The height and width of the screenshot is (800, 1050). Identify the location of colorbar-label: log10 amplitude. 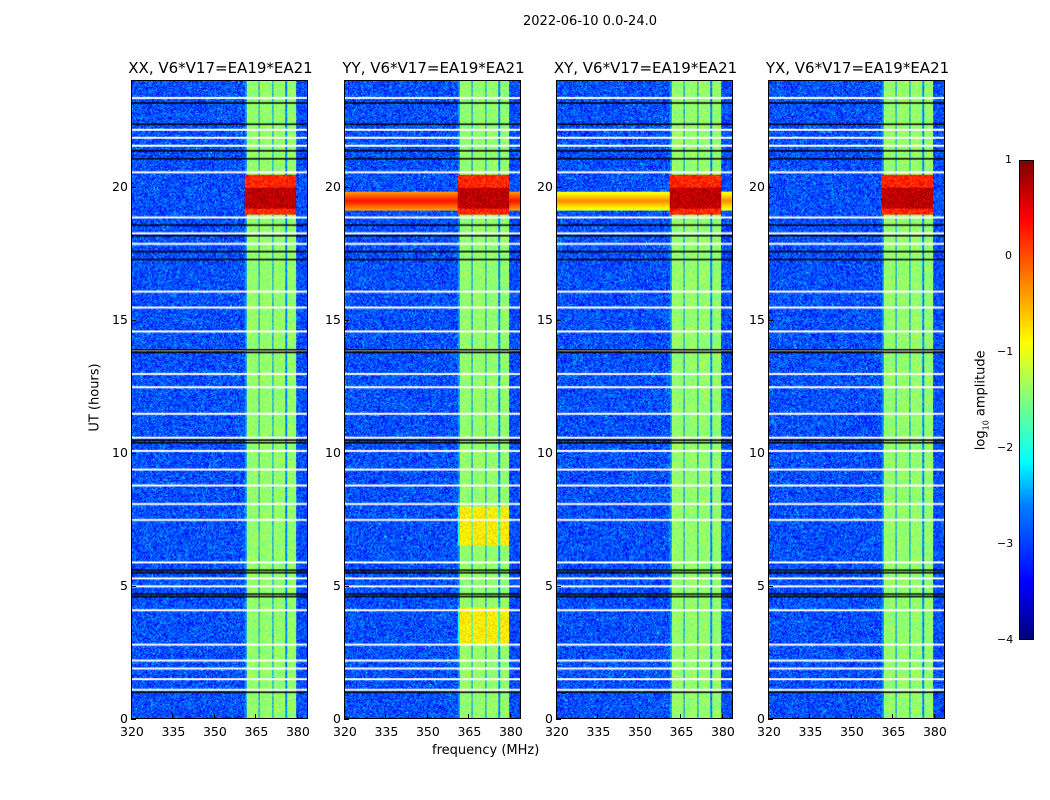
(982, 400).